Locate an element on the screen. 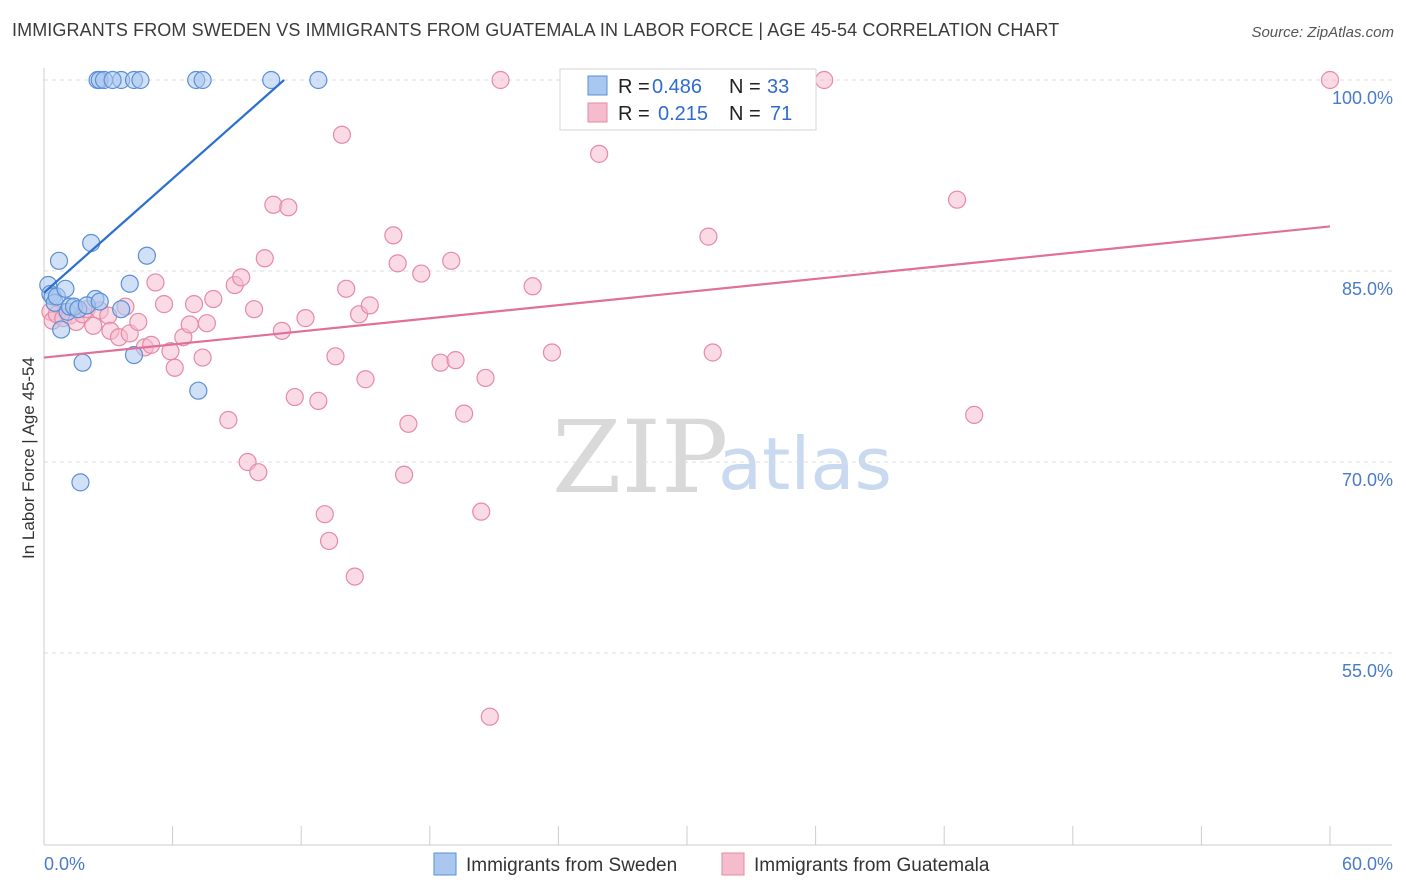 The height and width of the screenshot is (892, 1406). guatemala-n-value: 71 is located at coordinates (781, 114).